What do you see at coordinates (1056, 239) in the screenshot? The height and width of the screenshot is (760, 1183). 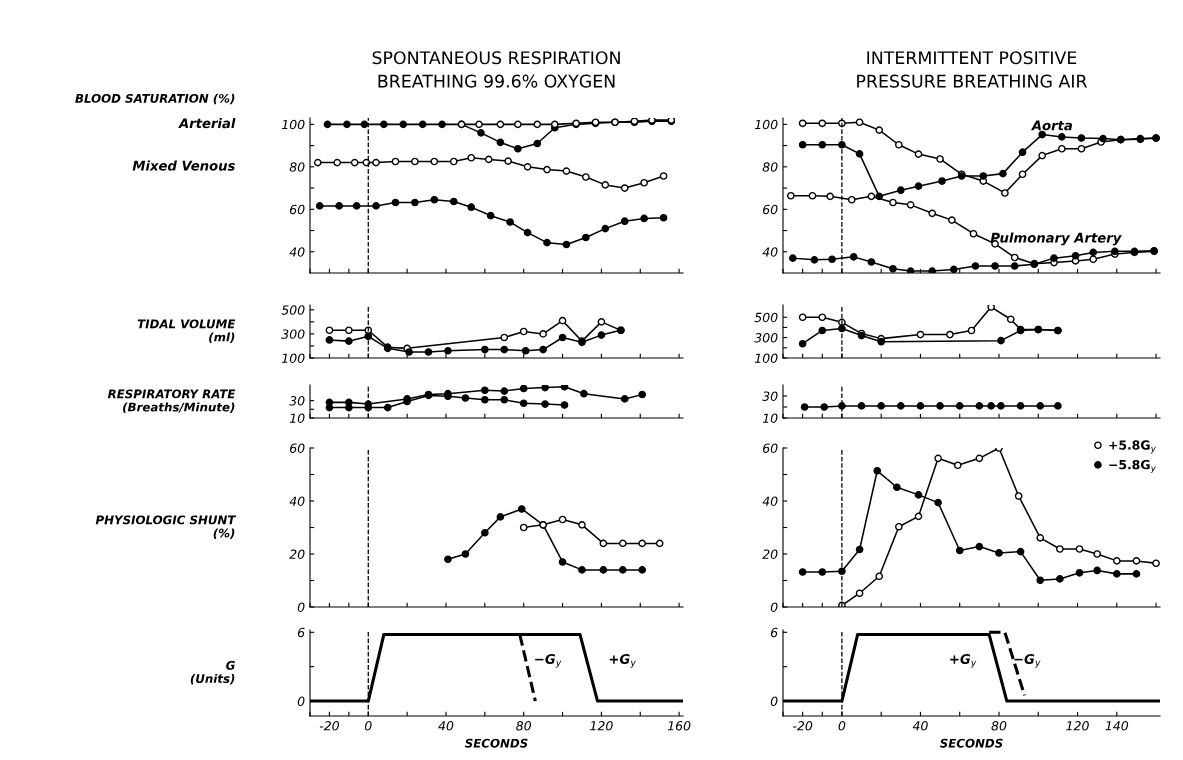 I see `annotation: Pulmonary Artery` at bounding box center [1056, 239].